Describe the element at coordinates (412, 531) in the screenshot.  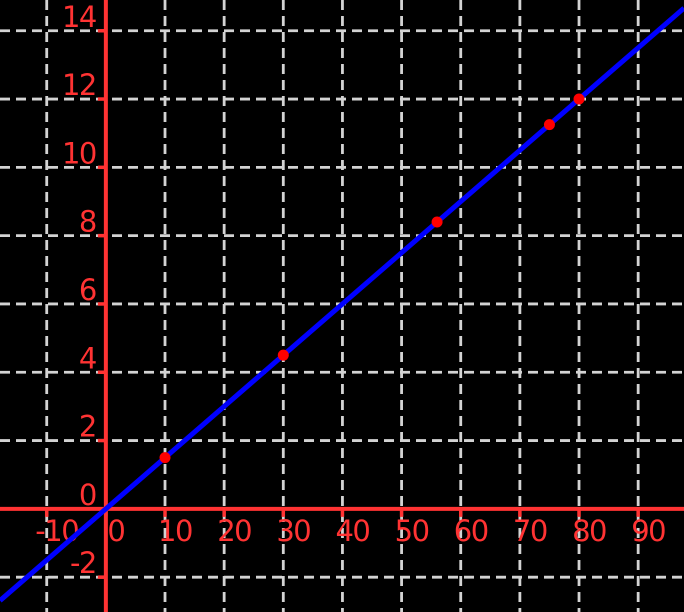
I see `x-tick-label: 50` at that location.